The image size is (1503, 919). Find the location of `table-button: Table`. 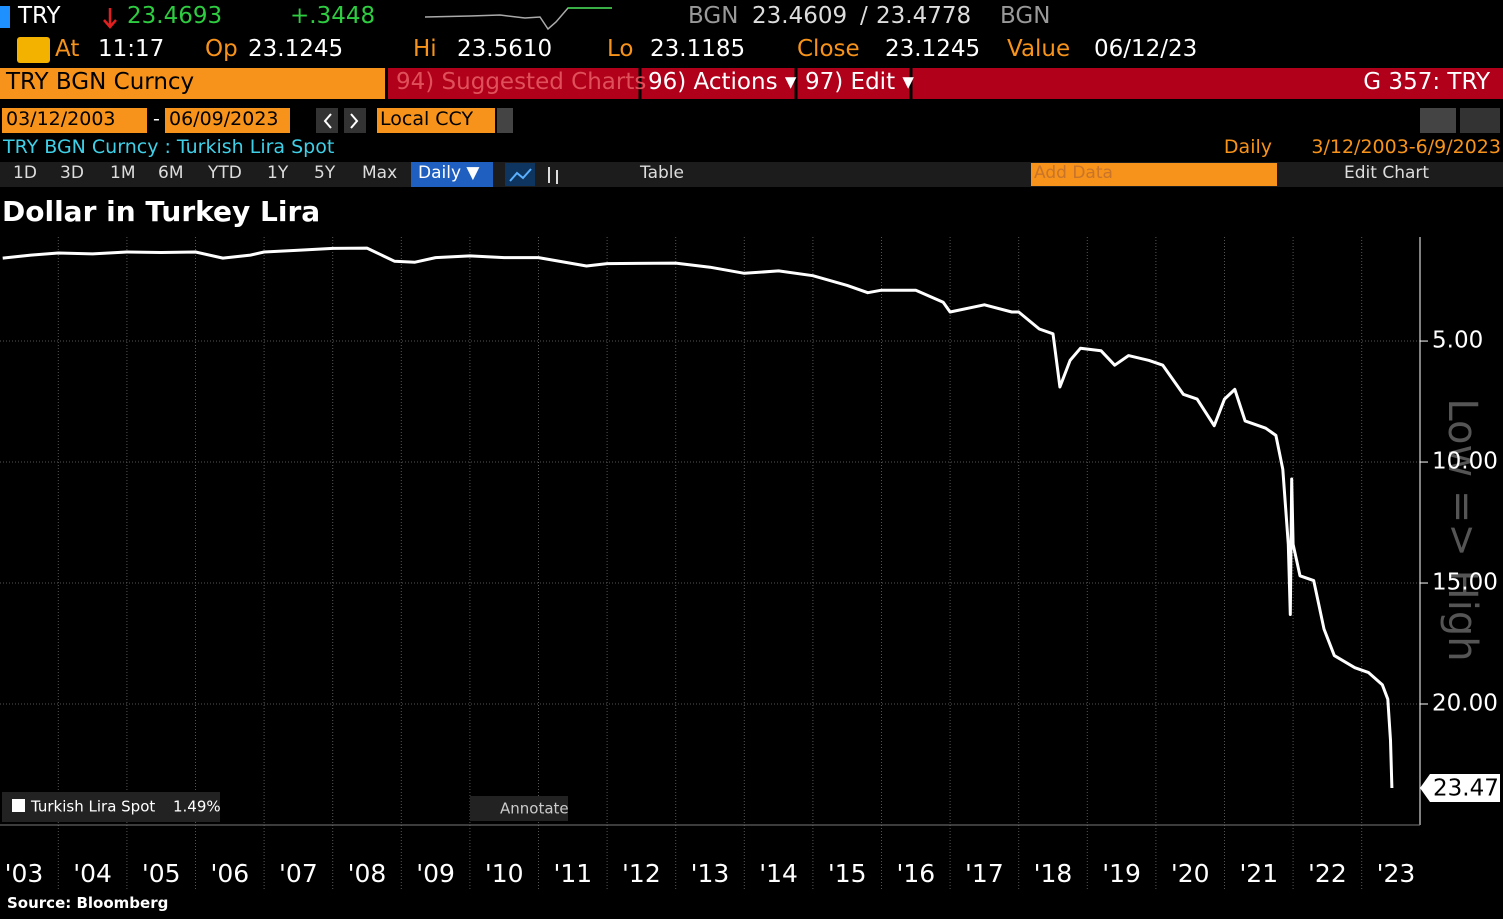

table-button: Table is located at coordinates (662, 173).